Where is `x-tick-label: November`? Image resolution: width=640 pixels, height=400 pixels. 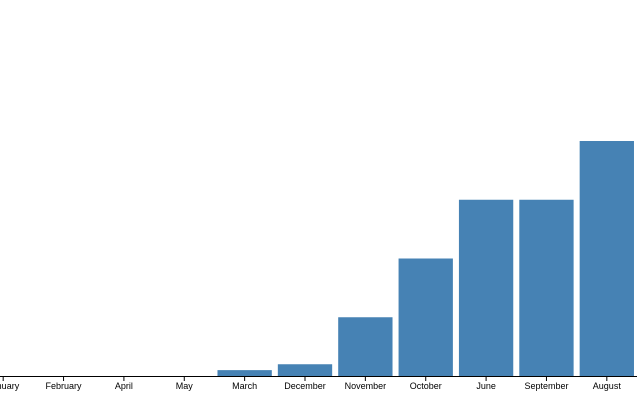 x-tick-label: November is located at coordinates (366, 386).